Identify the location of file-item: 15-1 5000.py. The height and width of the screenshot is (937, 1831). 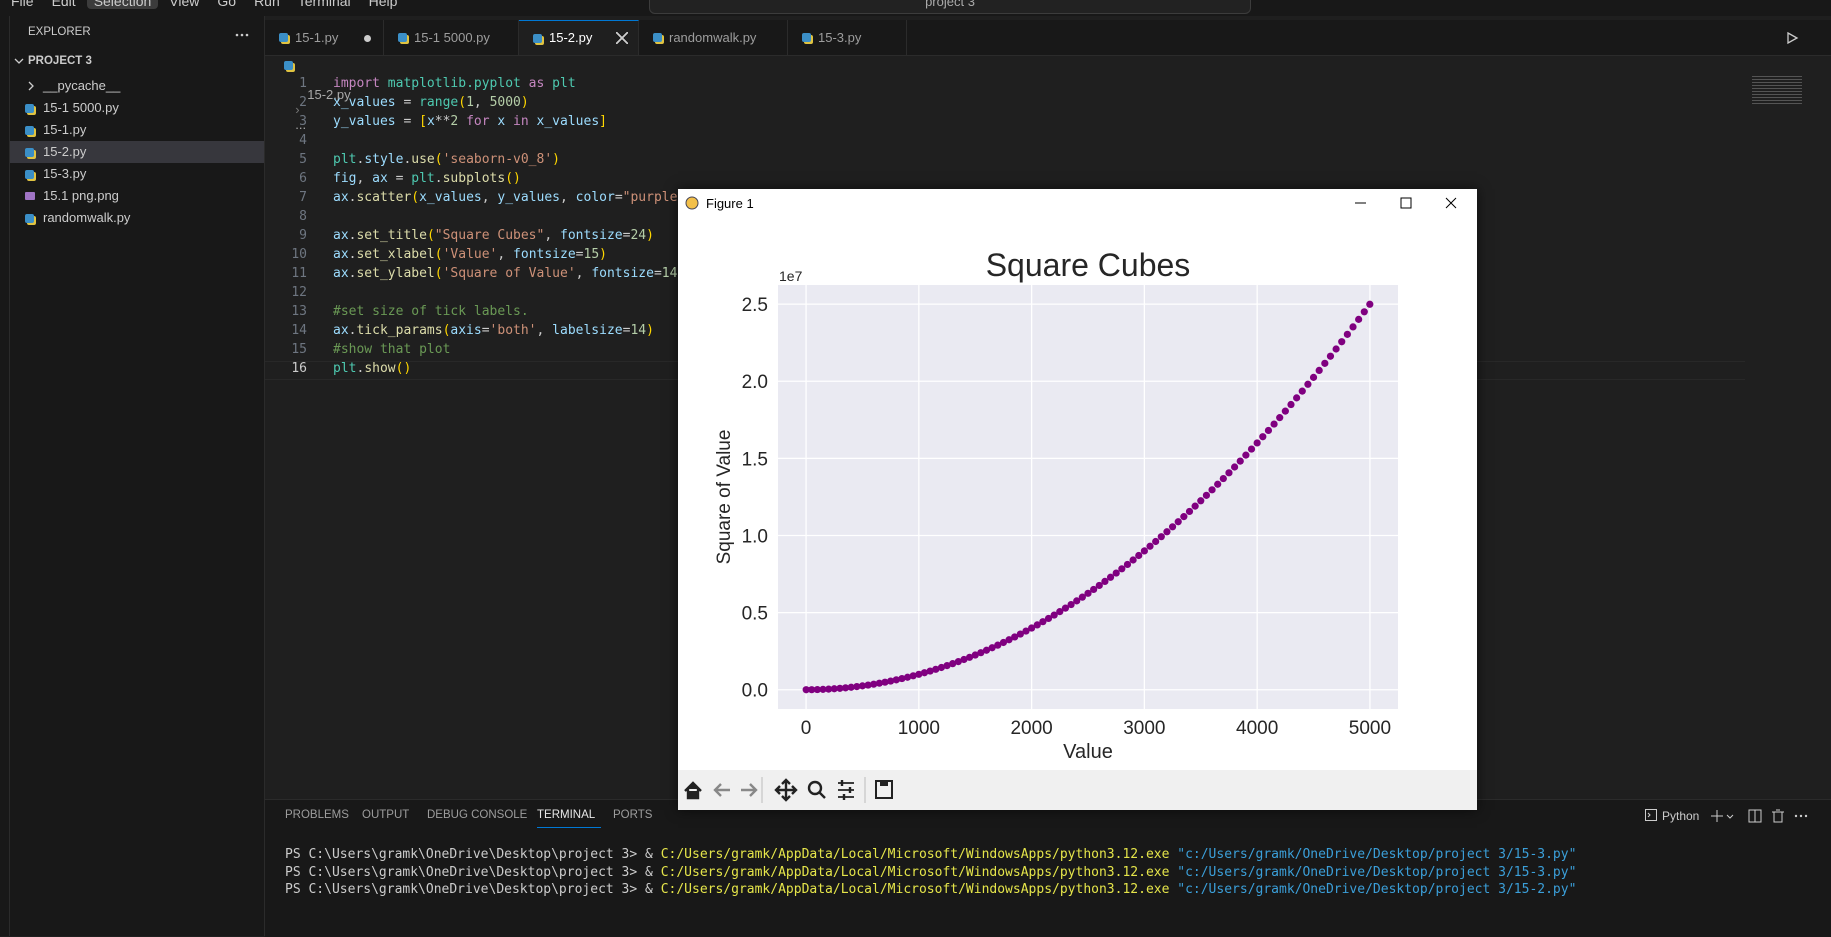
(137, 108).